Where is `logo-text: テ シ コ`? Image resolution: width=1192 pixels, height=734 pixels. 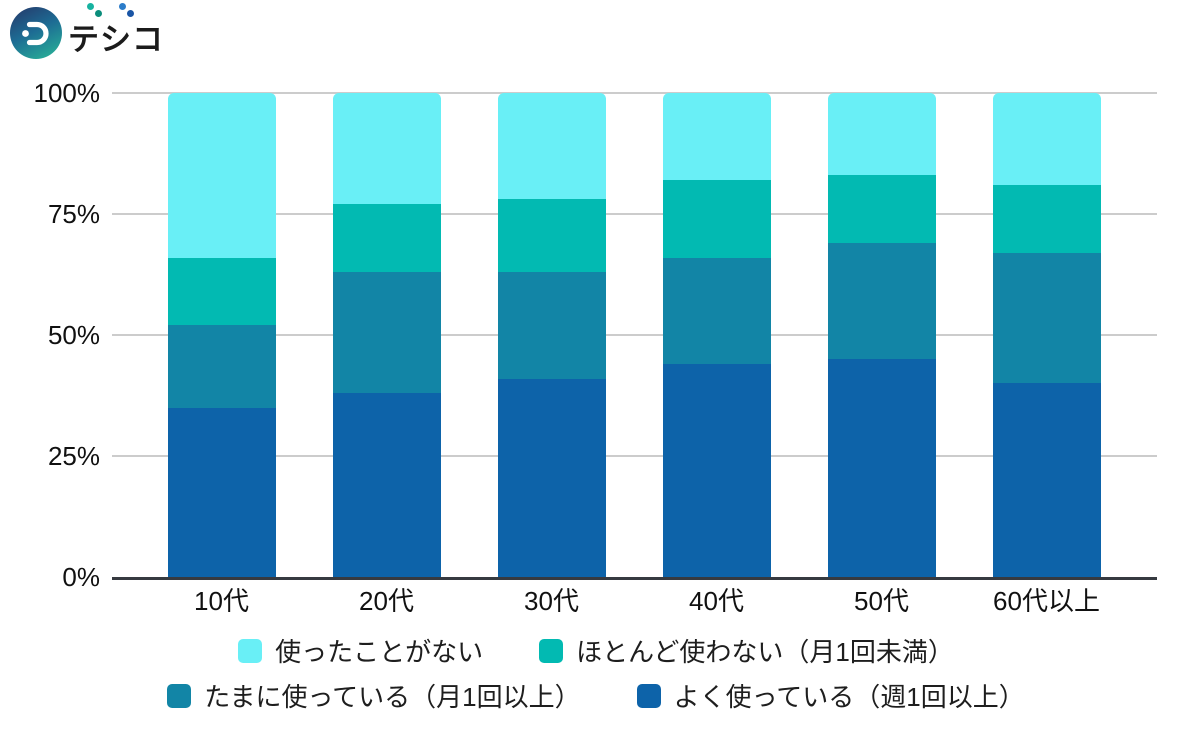
logo-text: テ シ コ is located at coordinates (116, 30).